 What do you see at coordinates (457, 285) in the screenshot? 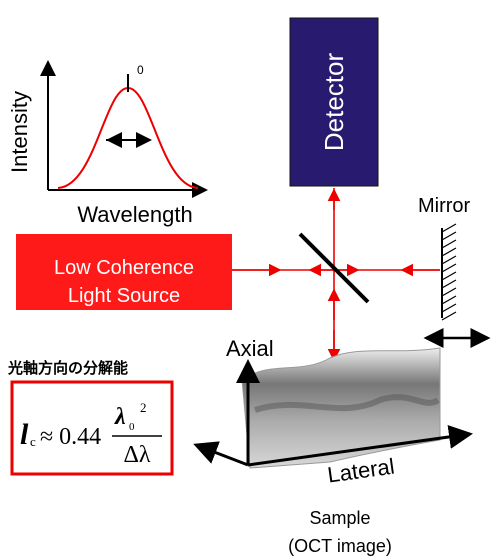
I see `mirror` at bounding box center [457, 285].